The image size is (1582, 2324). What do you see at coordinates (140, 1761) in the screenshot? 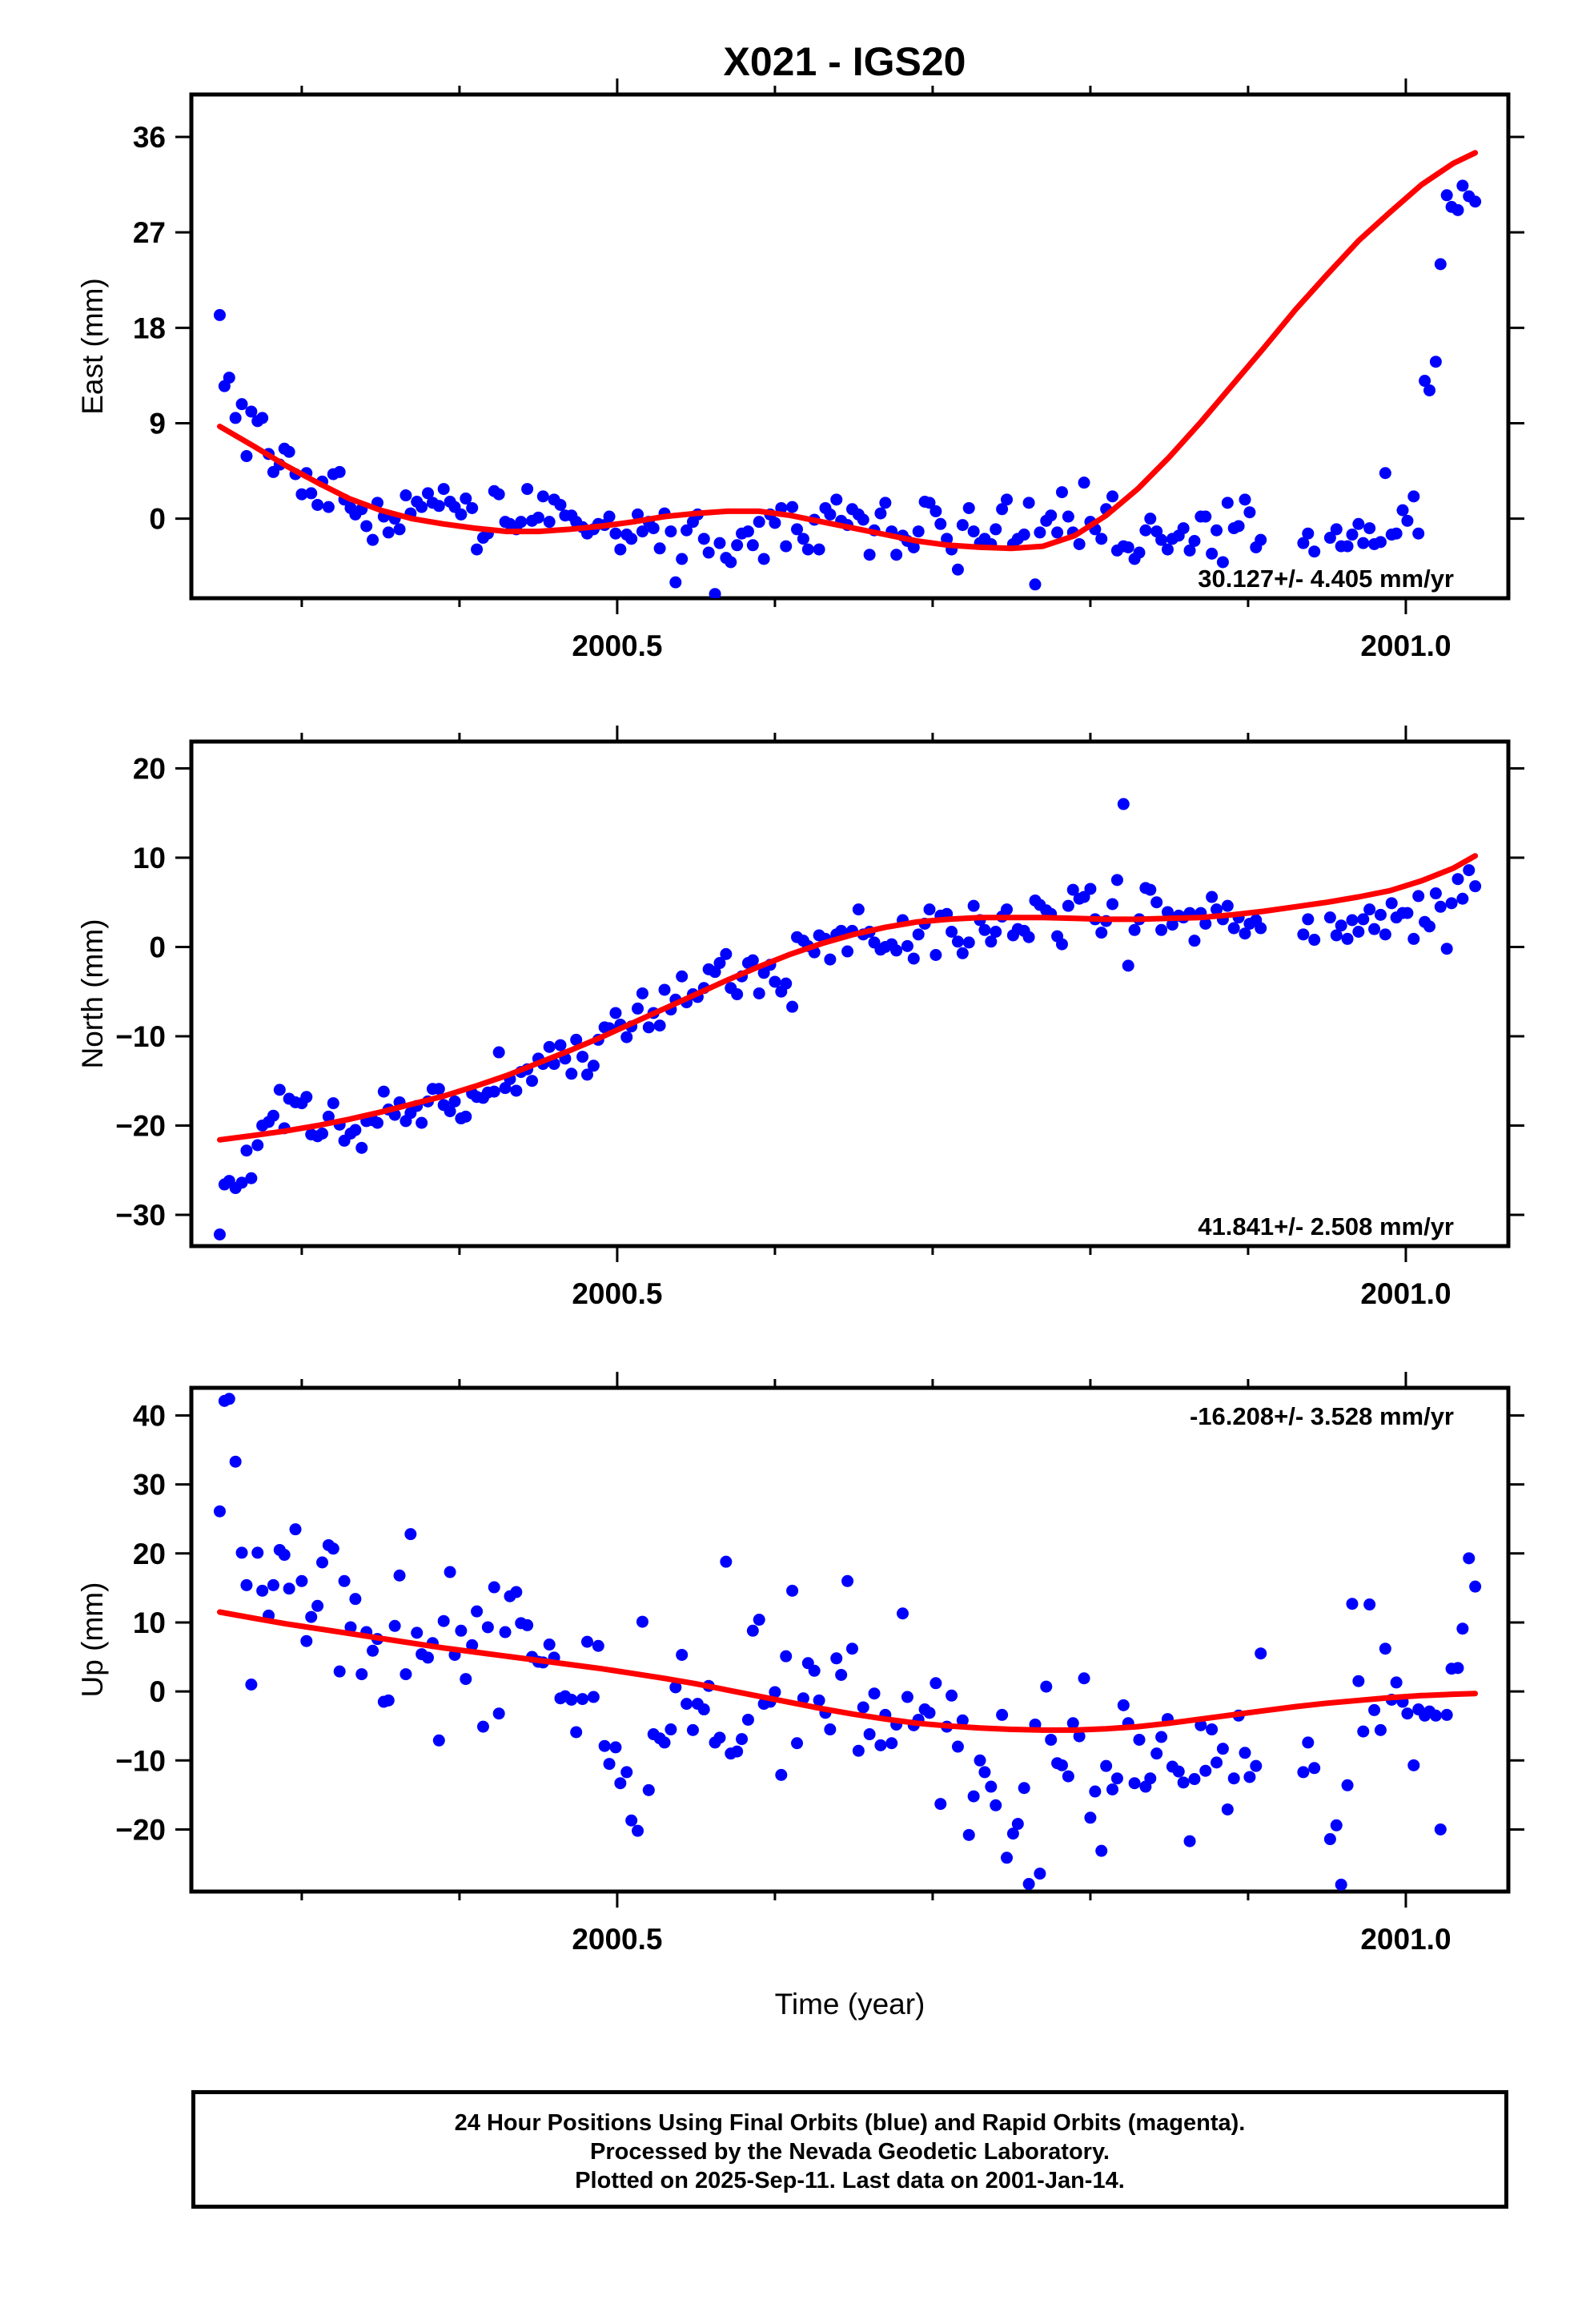
I see `up-y-tick-label: −10` at bounding box center [140, 1761].